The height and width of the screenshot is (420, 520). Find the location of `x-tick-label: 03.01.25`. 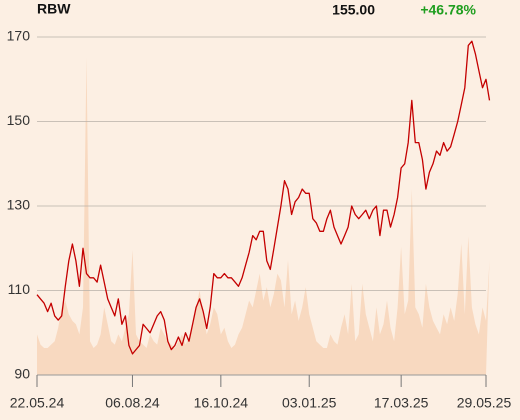

x-tick-label: 03.01.25 is located at coordinates (309, 403).